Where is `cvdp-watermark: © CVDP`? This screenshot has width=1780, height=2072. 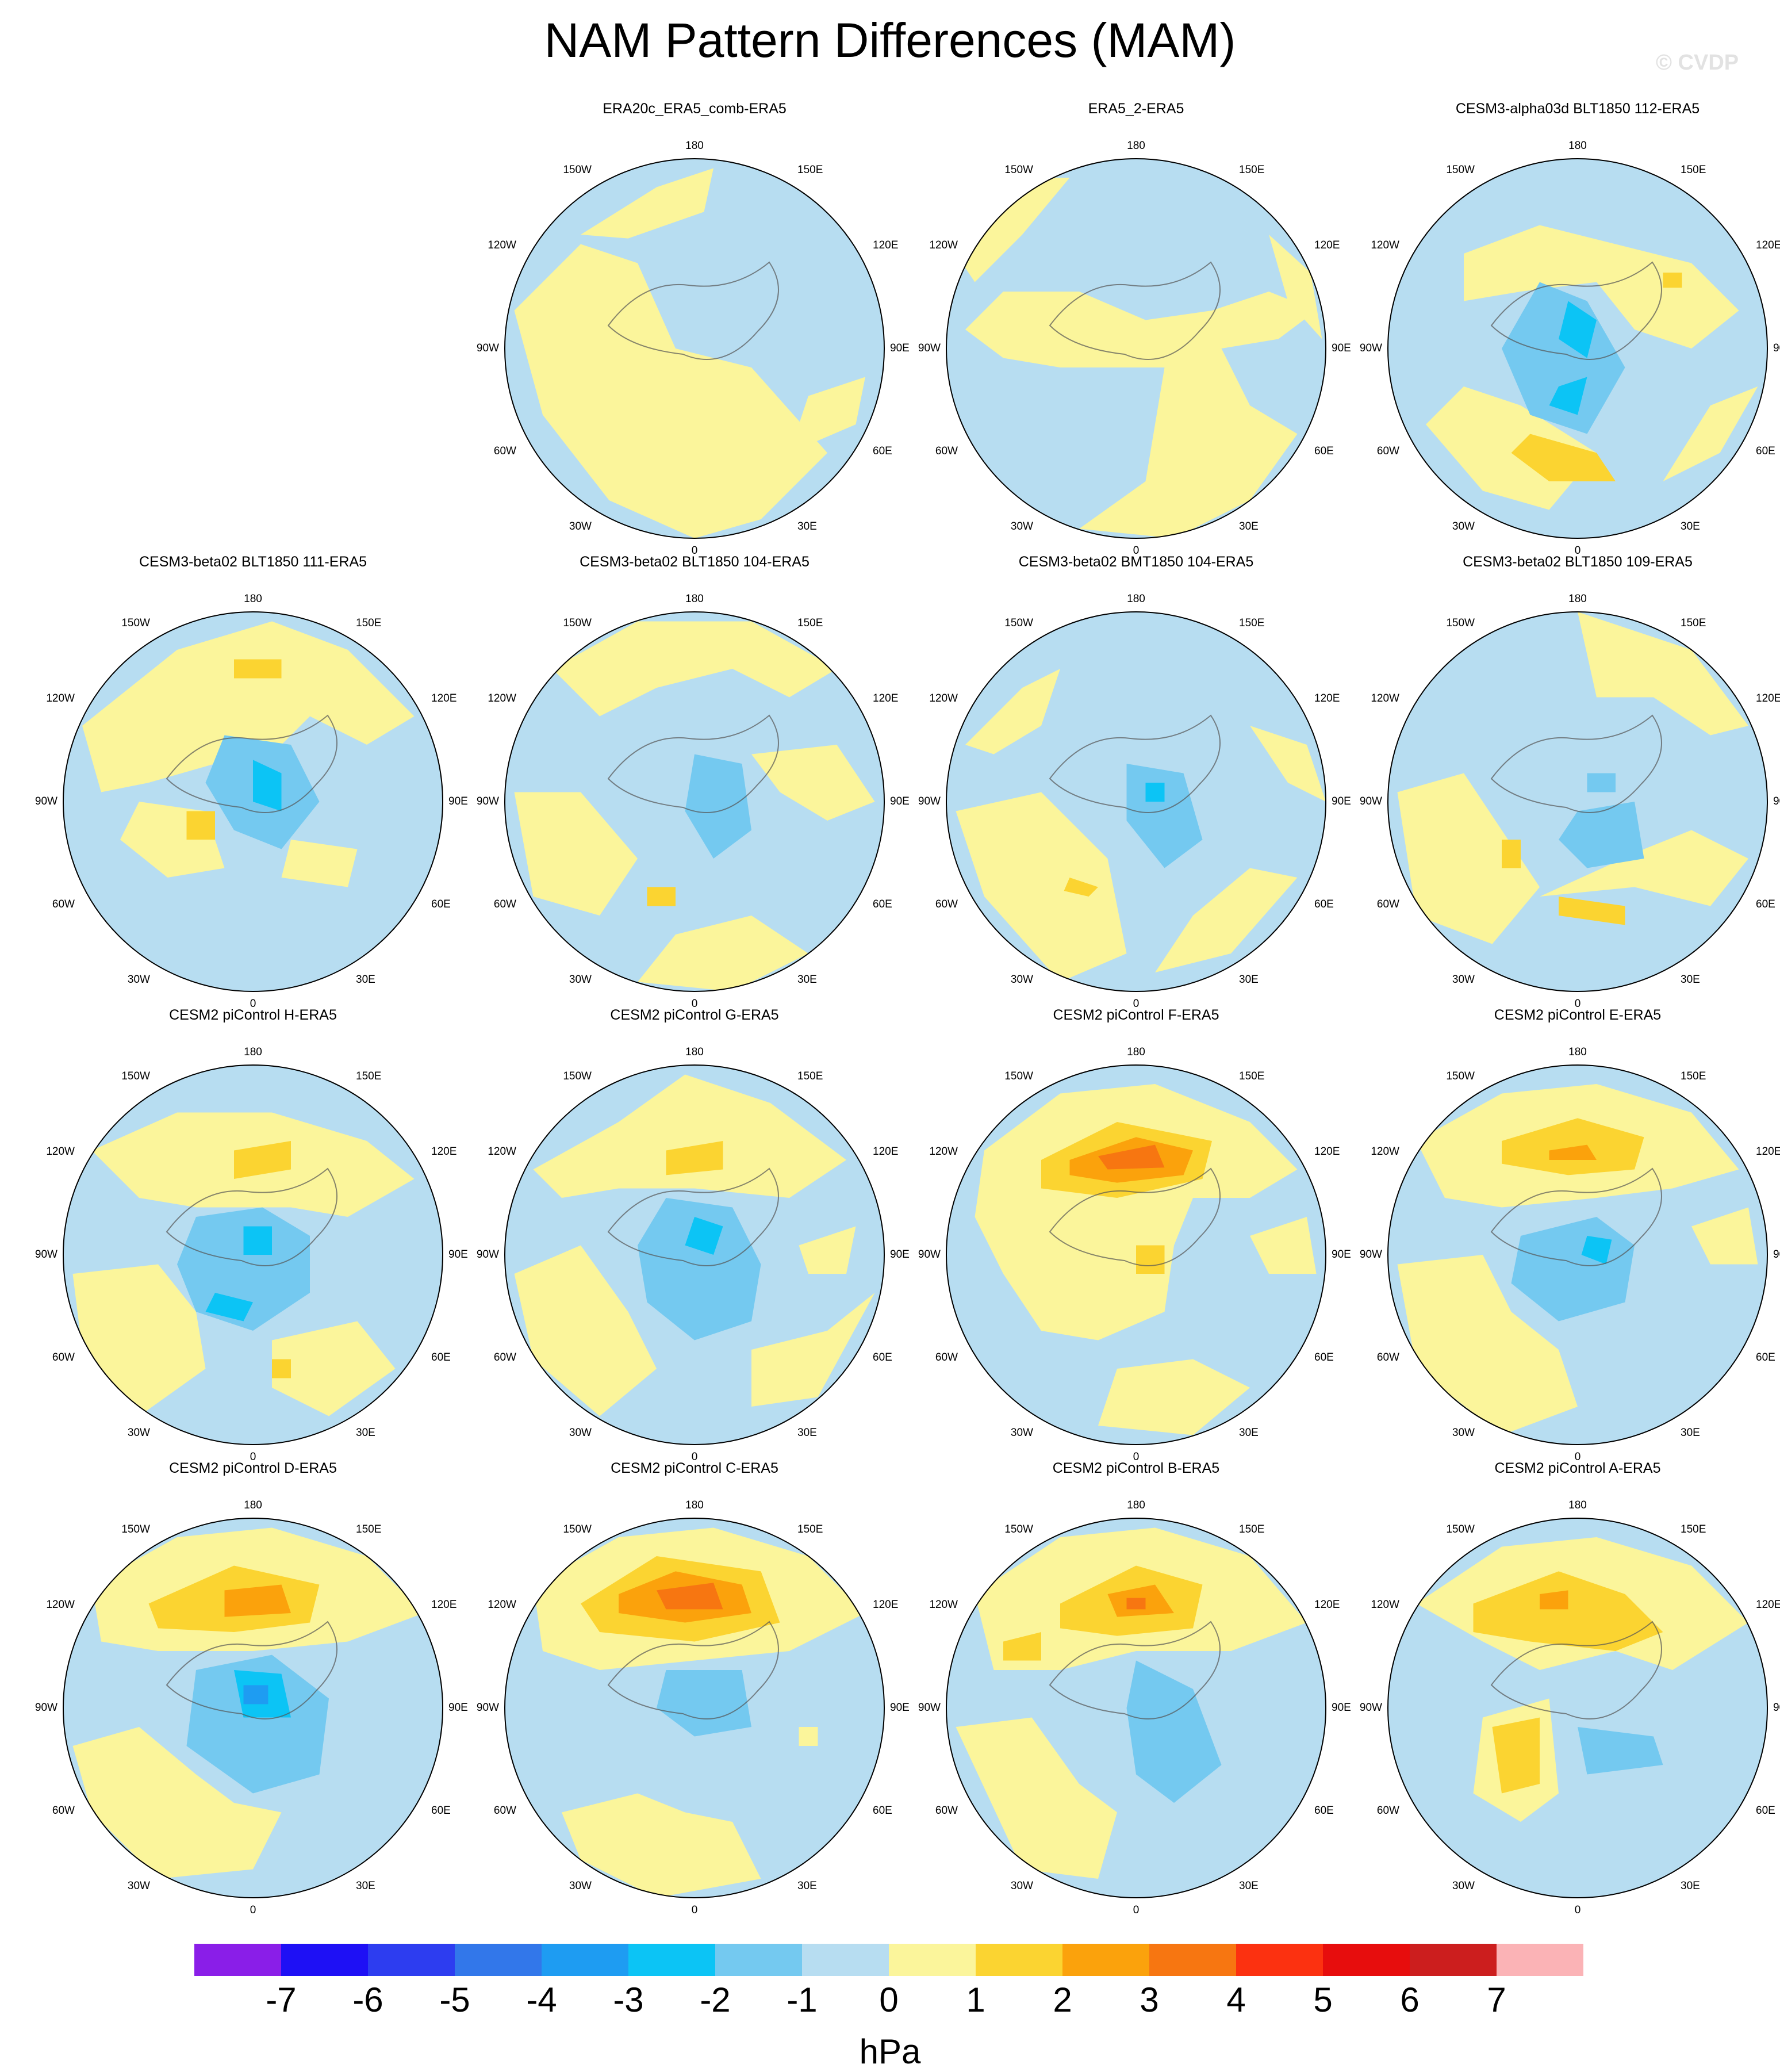 cvdp-watermark: © CVDP is located at coordinates (1697, 63).